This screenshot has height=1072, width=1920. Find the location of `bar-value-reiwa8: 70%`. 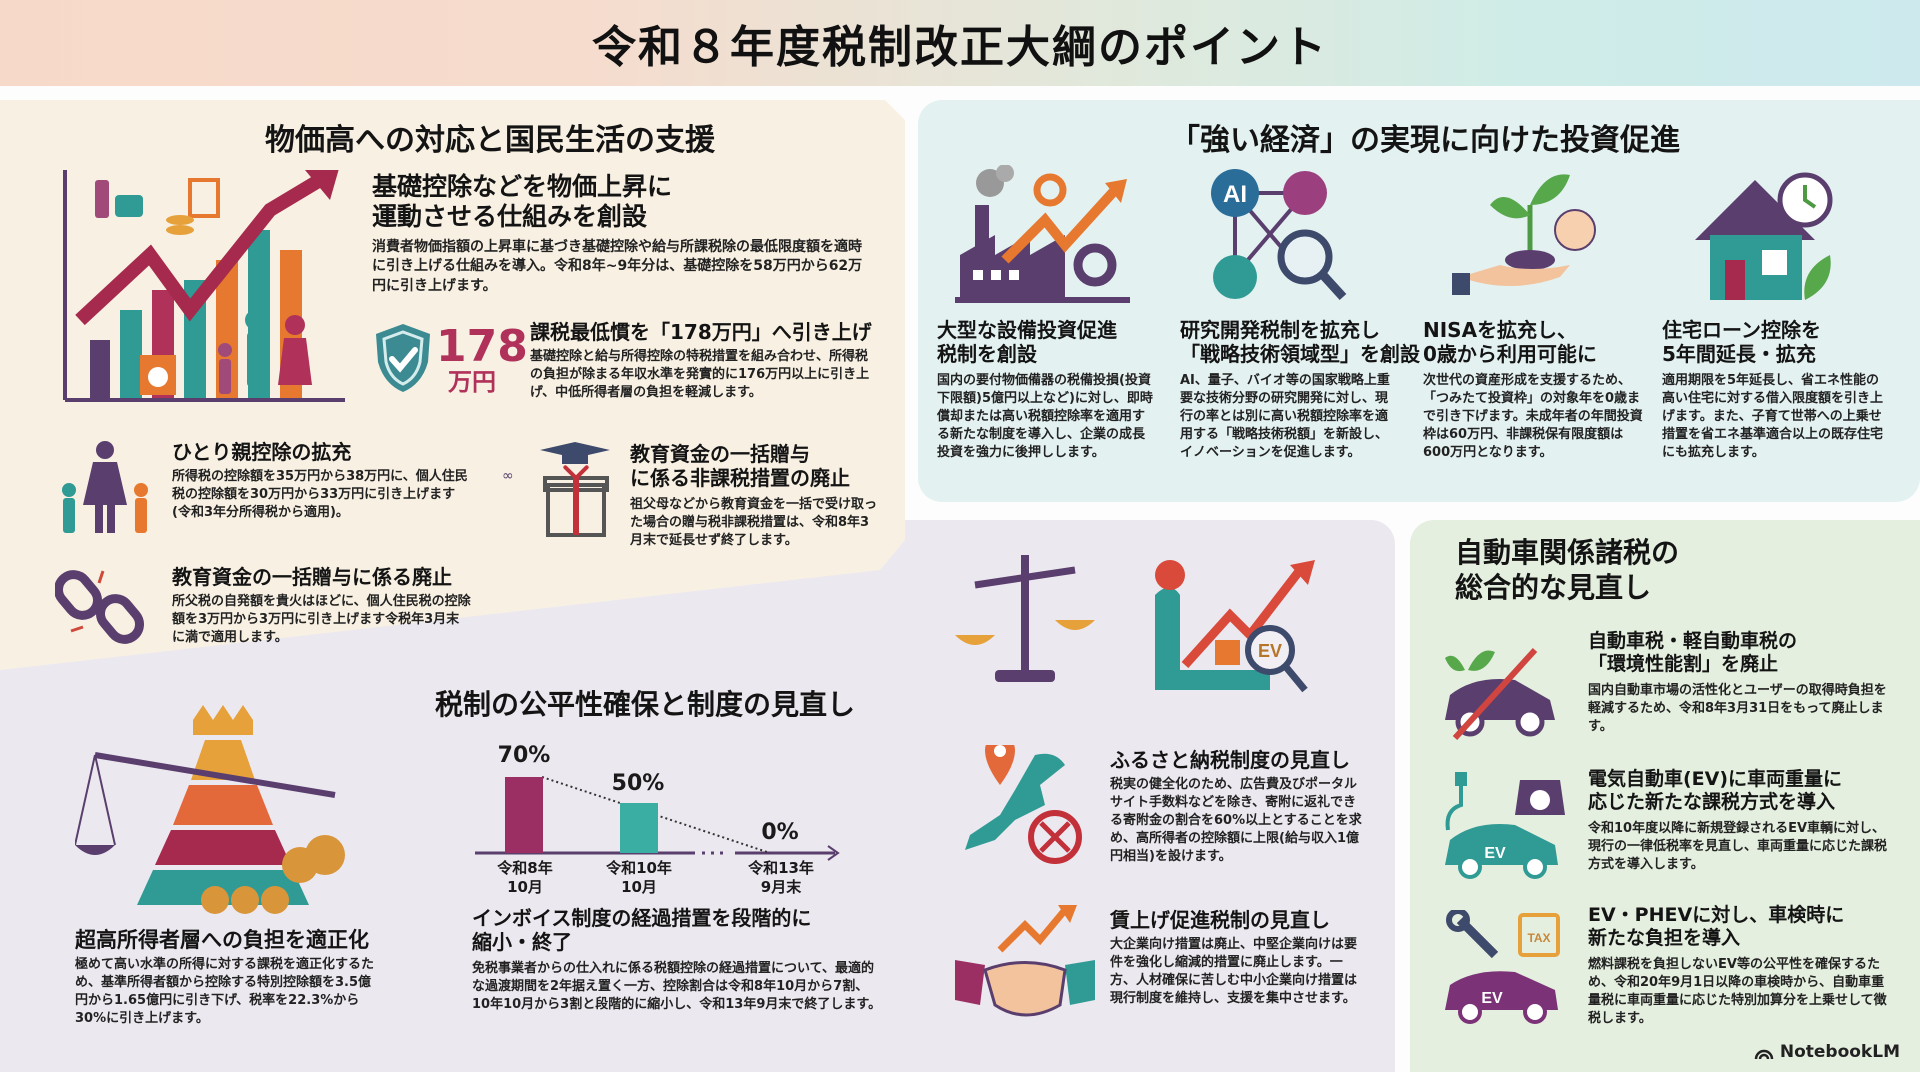

bar-value-reiwa8: 70% is located at coordinates (524, 755).